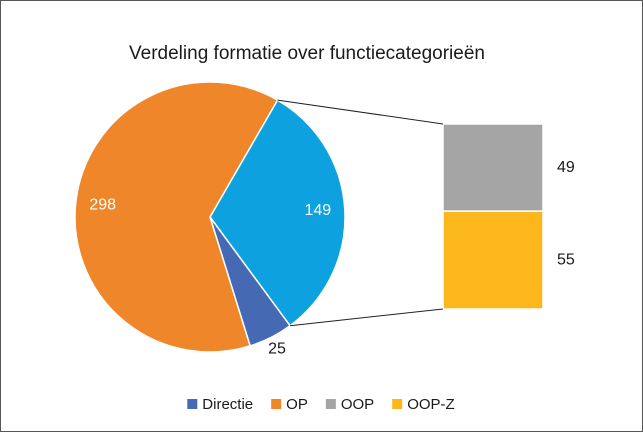 This screenshot has height=432, width=643. I want to click on data-label: 49, so click(566, 167).